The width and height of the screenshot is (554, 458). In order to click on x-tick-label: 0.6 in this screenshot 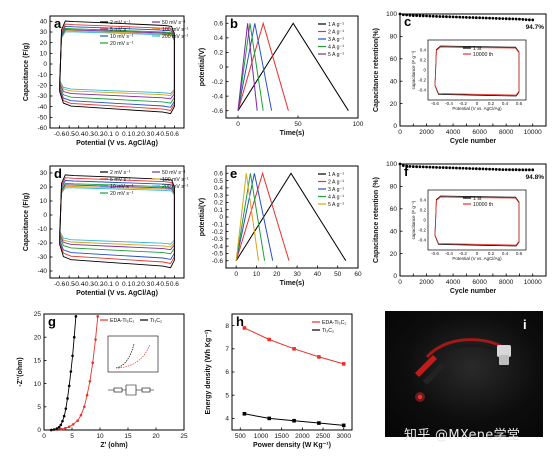, I will do `click(174, 284)`.